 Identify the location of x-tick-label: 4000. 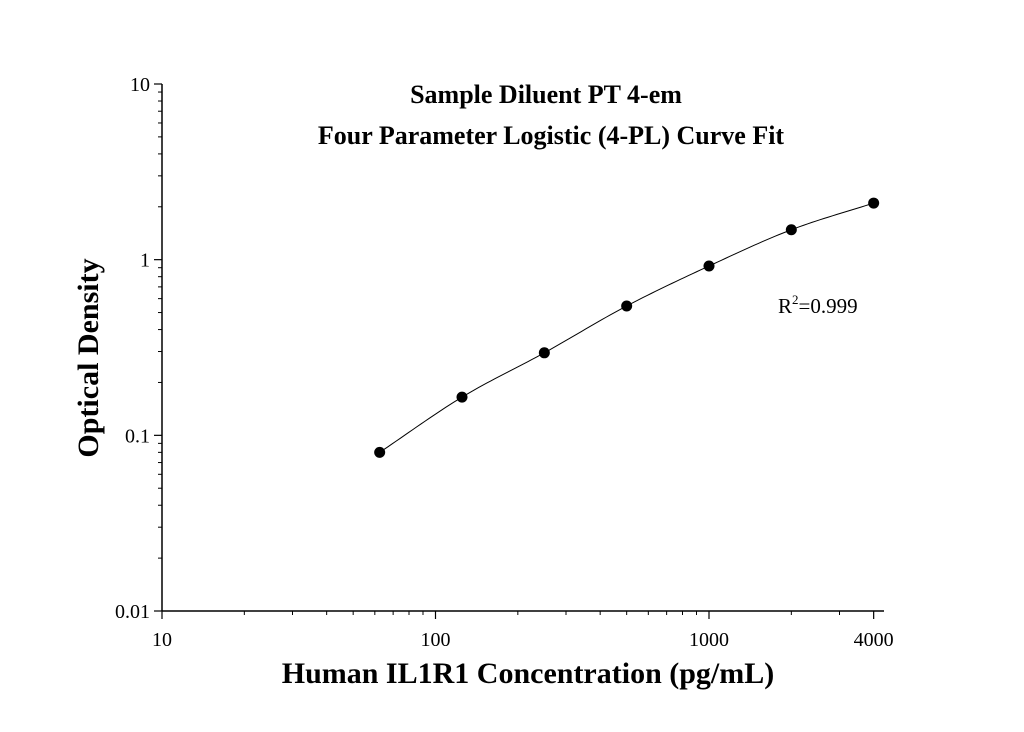
(874, 640).